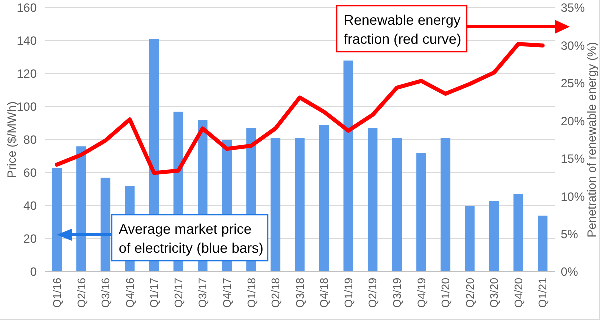 This screenshot has height=320, width=600. I want to click on x-tick-label: Q4/18, so click(325, 293).